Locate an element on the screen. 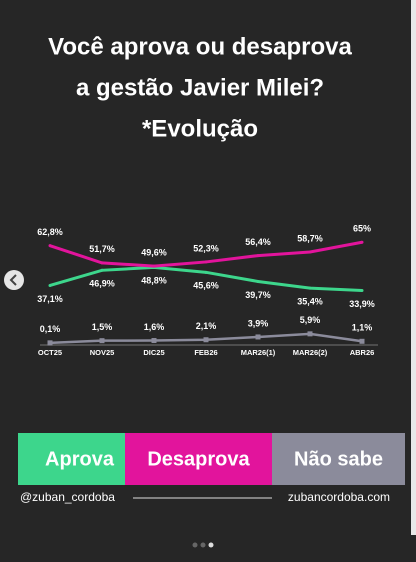 This screenshot has width=416, height=562. data-label: 2,1% is located at coordinates (206, 326).